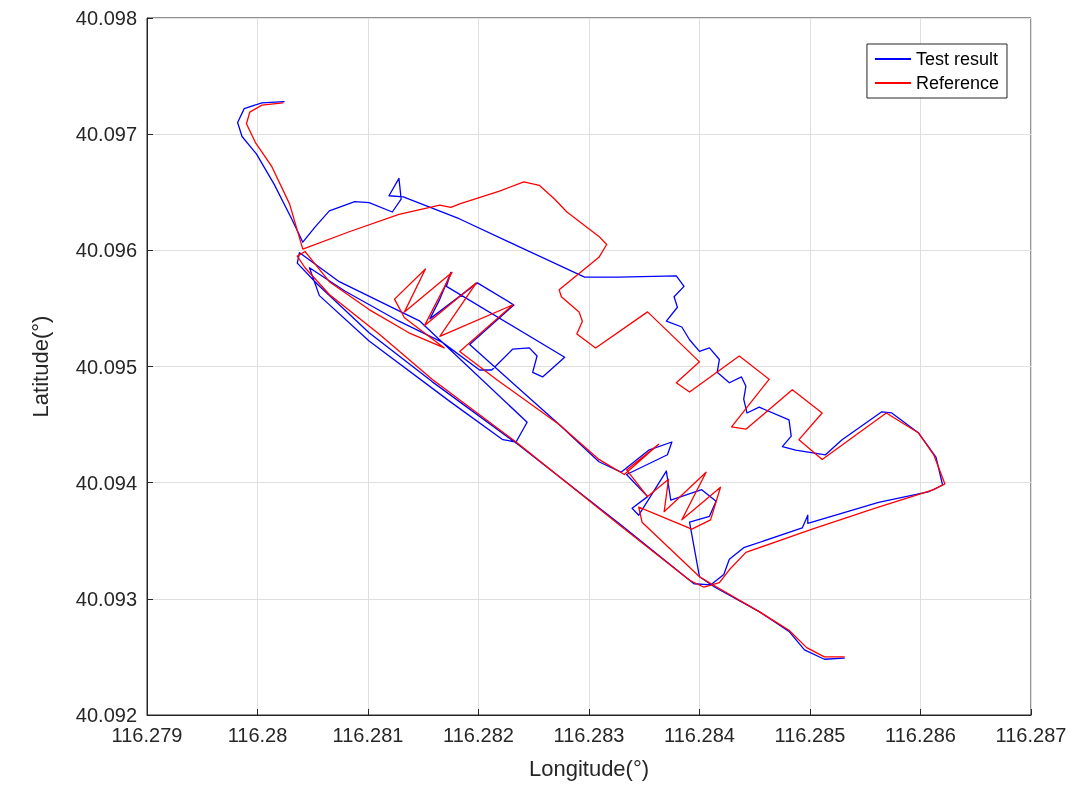 The image size is (1087, 802). What do you see at coordinates (1031, 735) in the screenshot?
I see `x-tick-label: 116.287` at bounding box center [1031, 735].